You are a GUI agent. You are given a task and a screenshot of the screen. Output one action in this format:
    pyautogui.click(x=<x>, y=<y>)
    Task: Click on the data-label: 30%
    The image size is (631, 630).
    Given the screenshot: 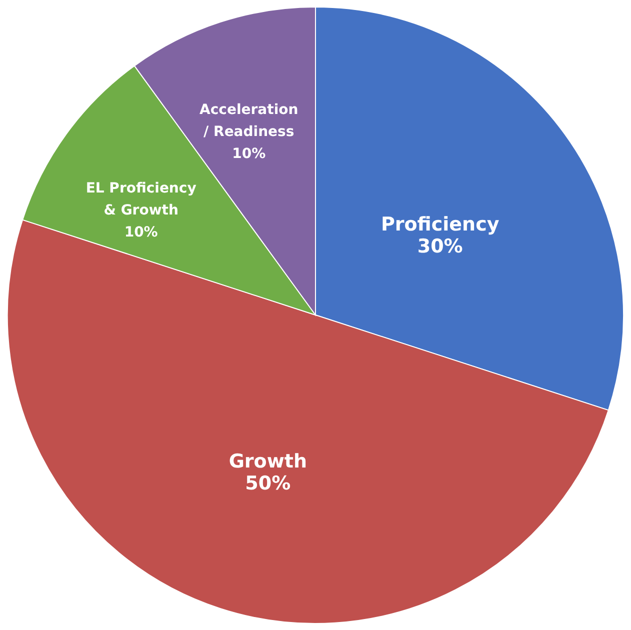 What is the action you would take?
    pyautogui.click(x=440, y=246)
    